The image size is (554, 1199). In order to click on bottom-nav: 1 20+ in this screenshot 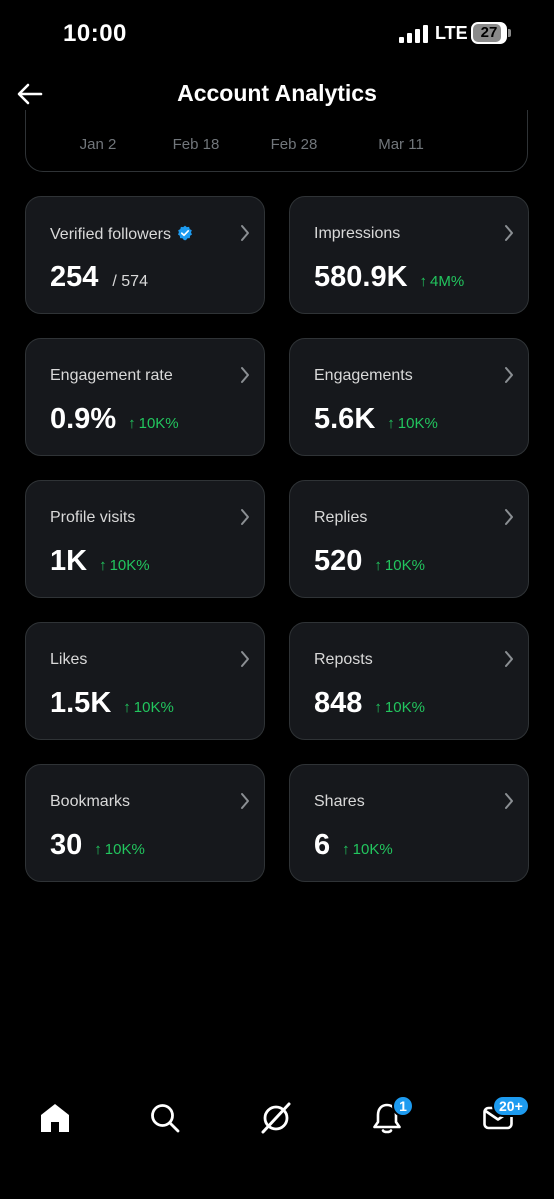, I will do `click(277, 1118)`.